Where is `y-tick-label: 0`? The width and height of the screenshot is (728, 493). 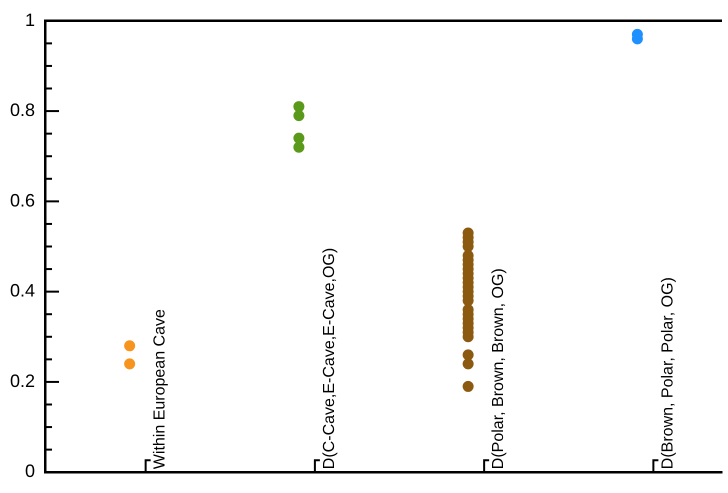
y-tick-label: 0 is located at coordinates (30, 471).